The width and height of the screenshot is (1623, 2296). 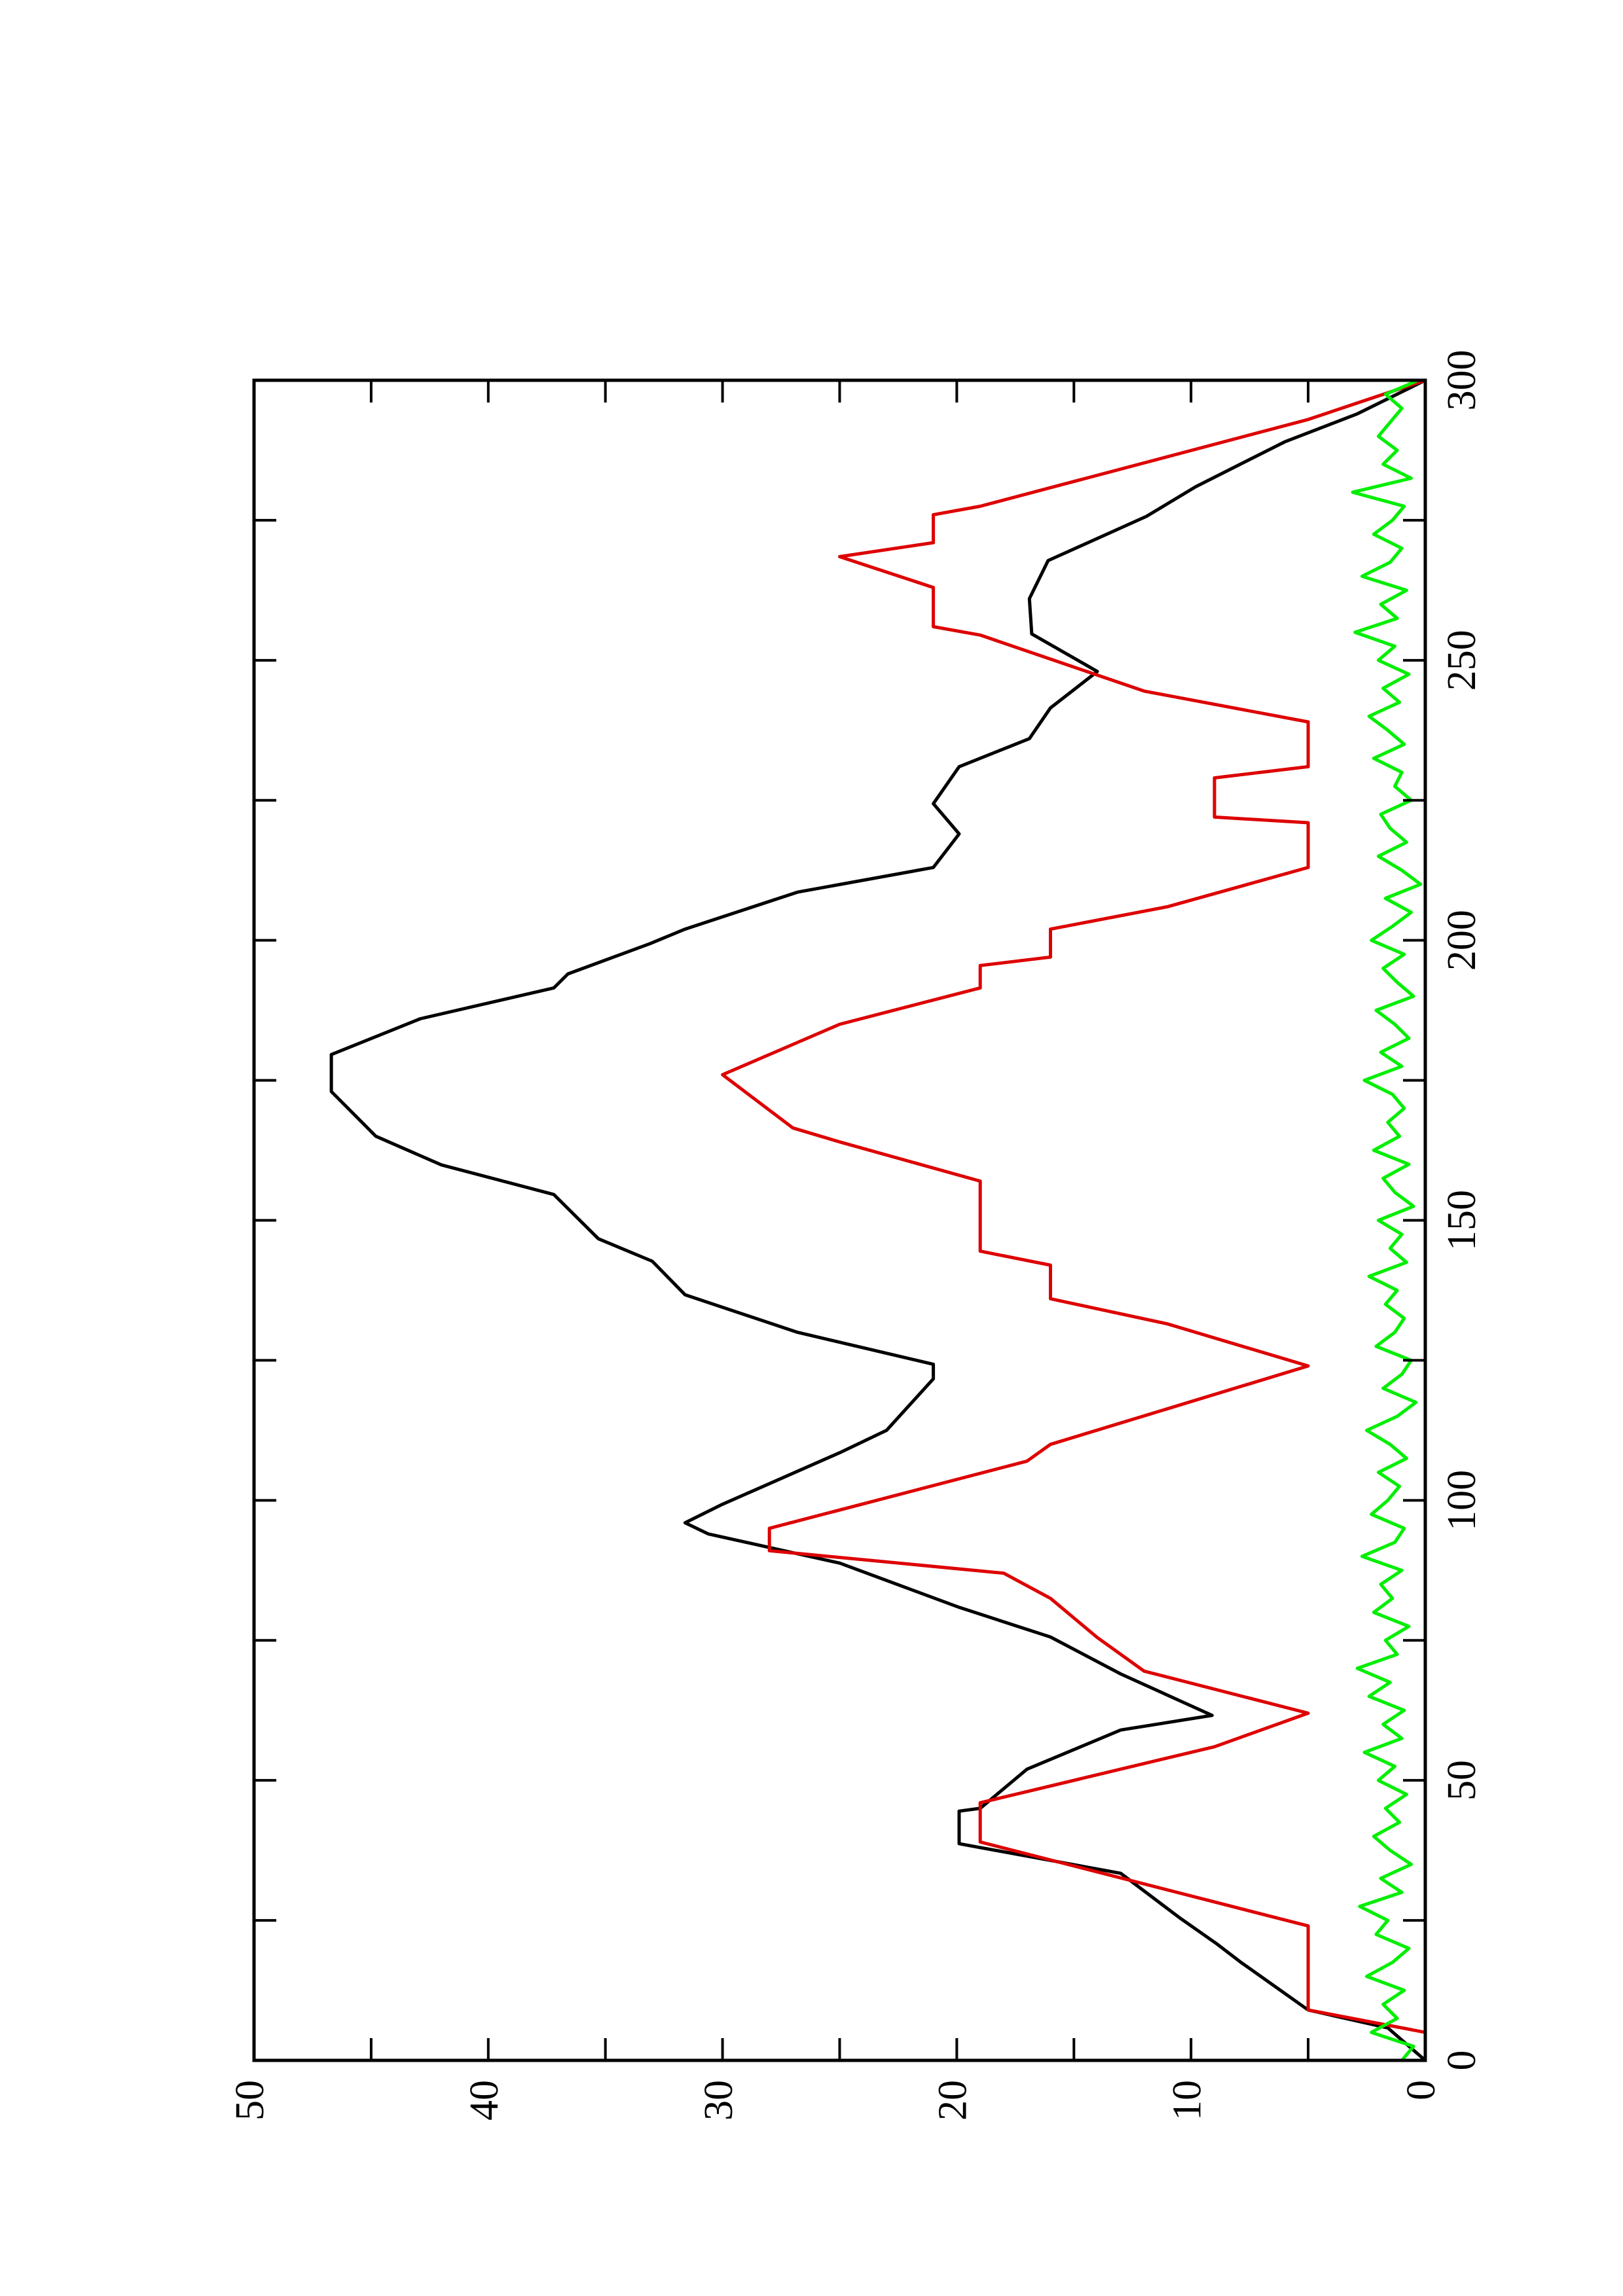 I want to click on x-tick-label: 300, so click(x=1462, y=380).